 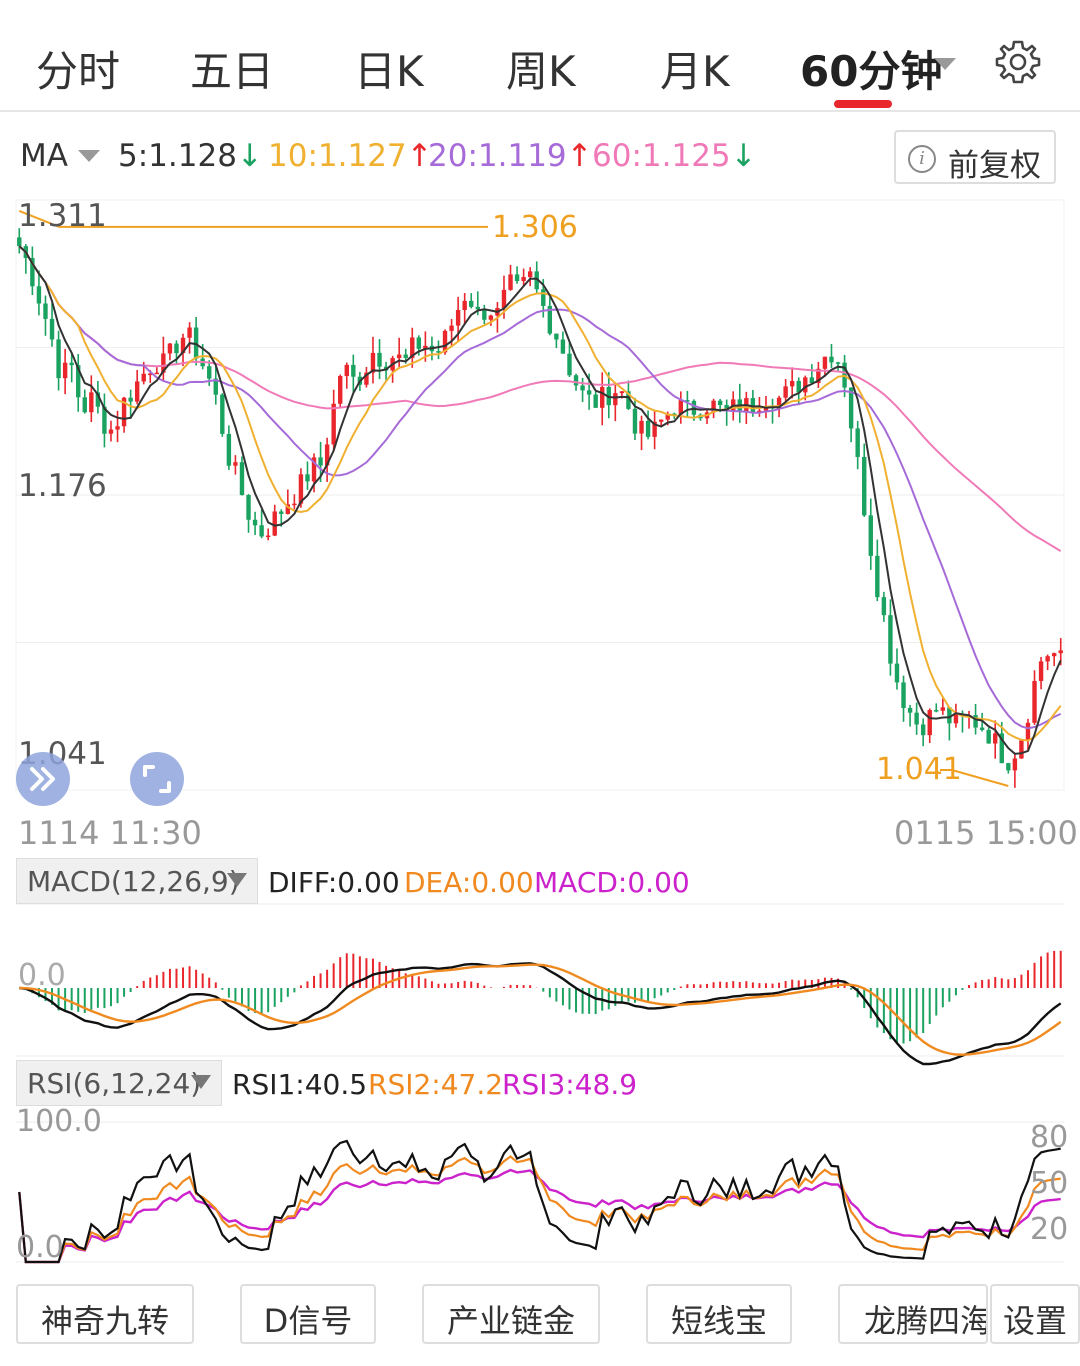 What do you see at coordinates (919, 769) in the screenshot?
I see `low-price-annotation: 1.041` at bounding box center [919, 769].